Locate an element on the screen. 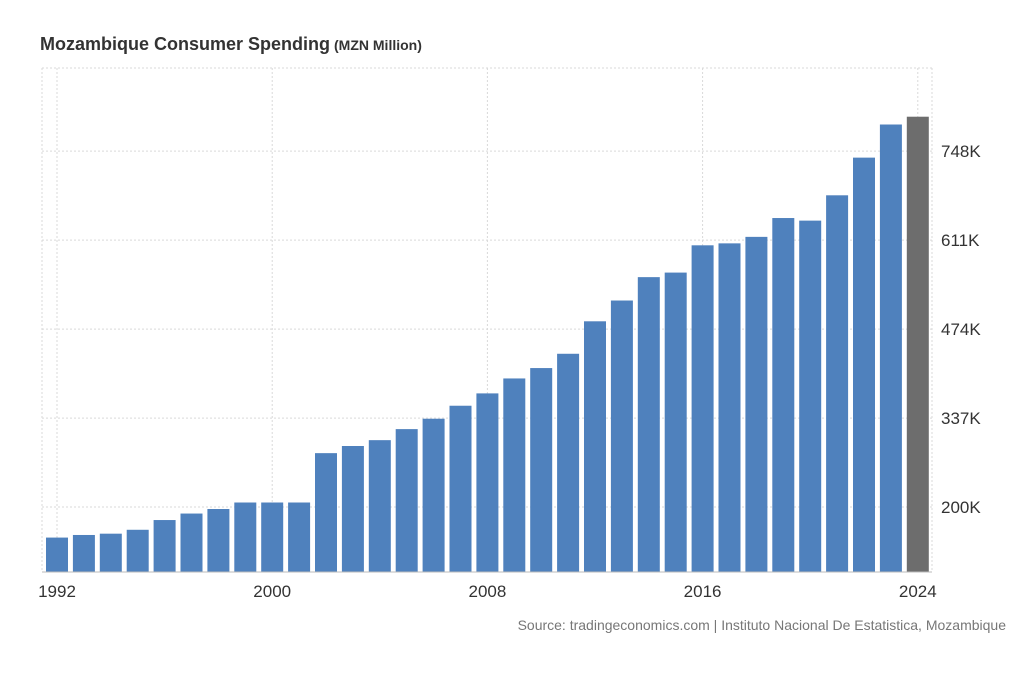 This screenshot has height=700, width=1024. y-tick-label: 611K is located at coordinates (960, 240).